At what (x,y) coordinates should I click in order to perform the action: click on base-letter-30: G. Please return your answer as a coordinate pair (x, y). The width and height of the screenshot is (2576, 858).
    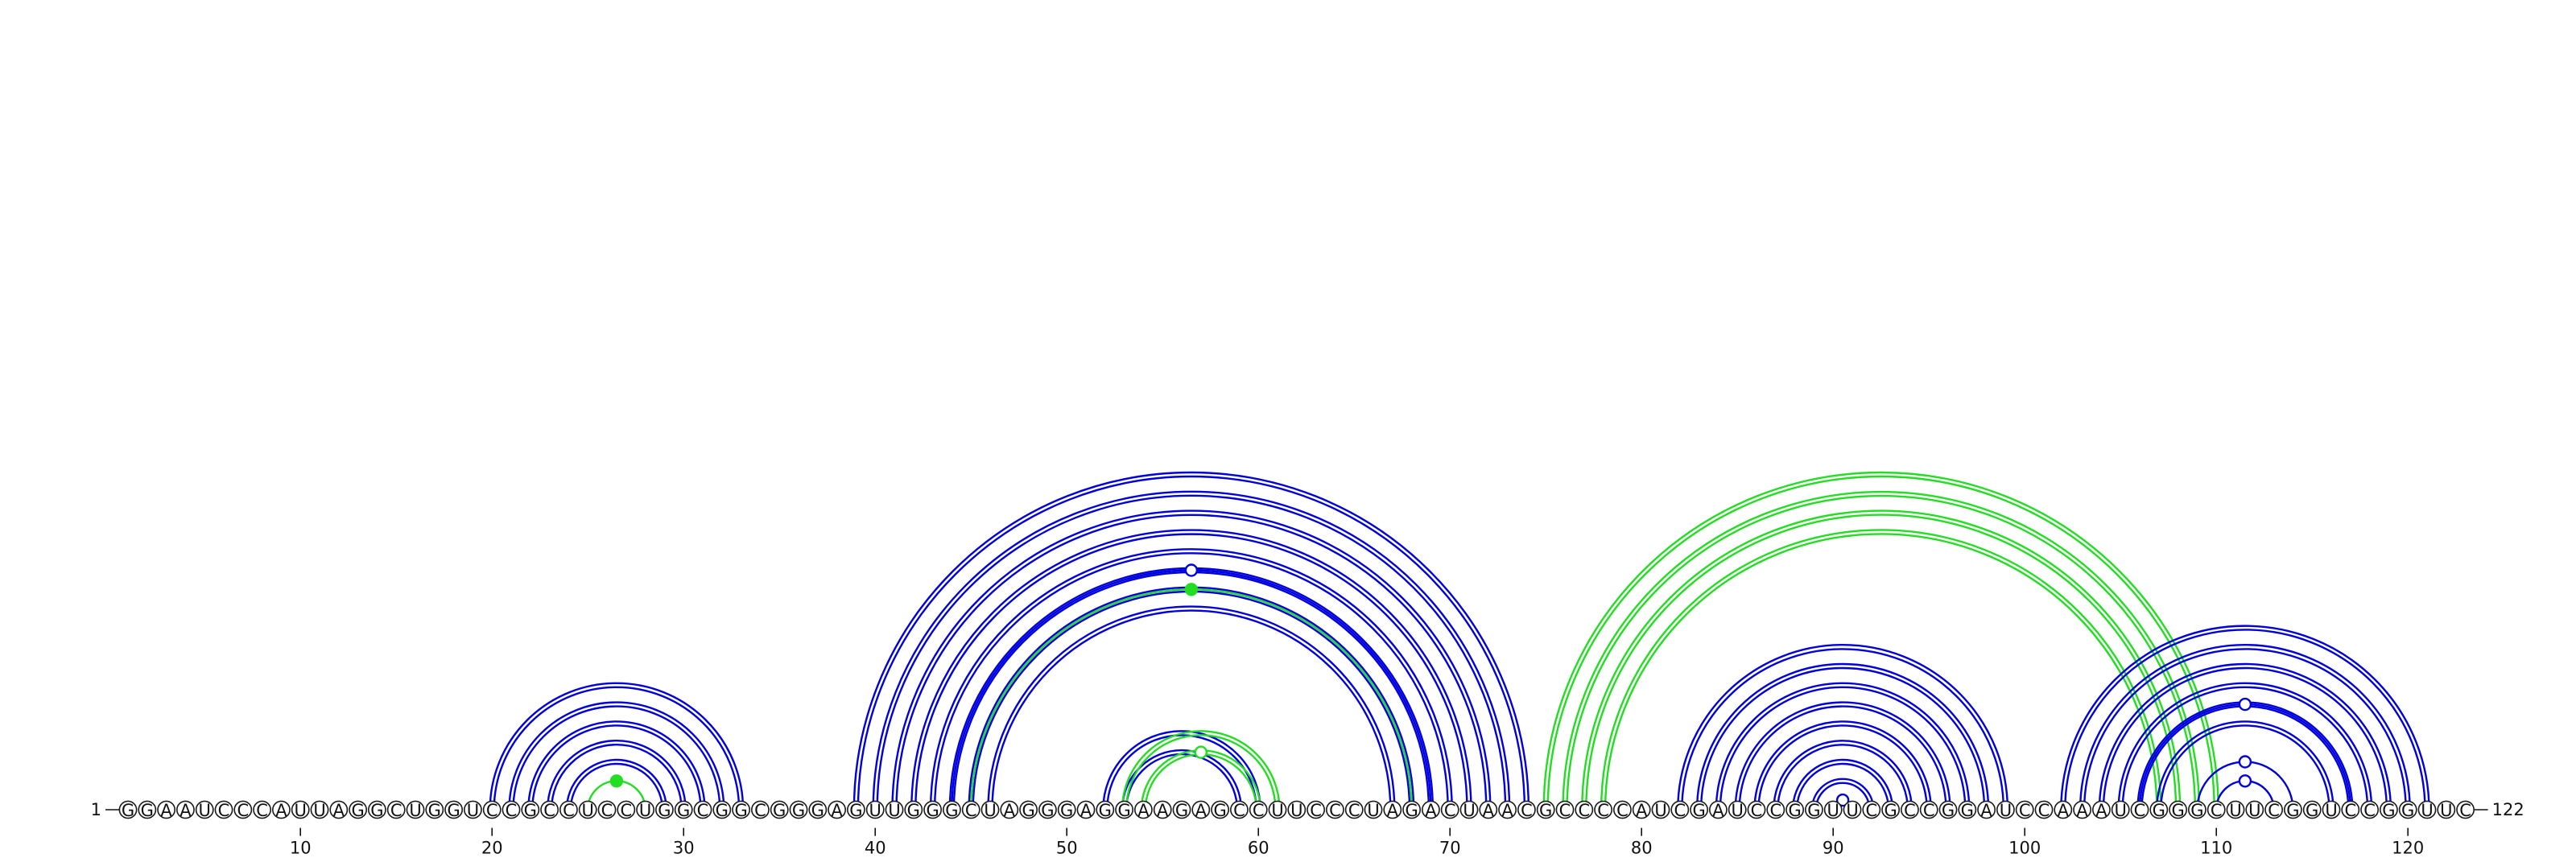
    Looking at the image, I should click on (683, 811).